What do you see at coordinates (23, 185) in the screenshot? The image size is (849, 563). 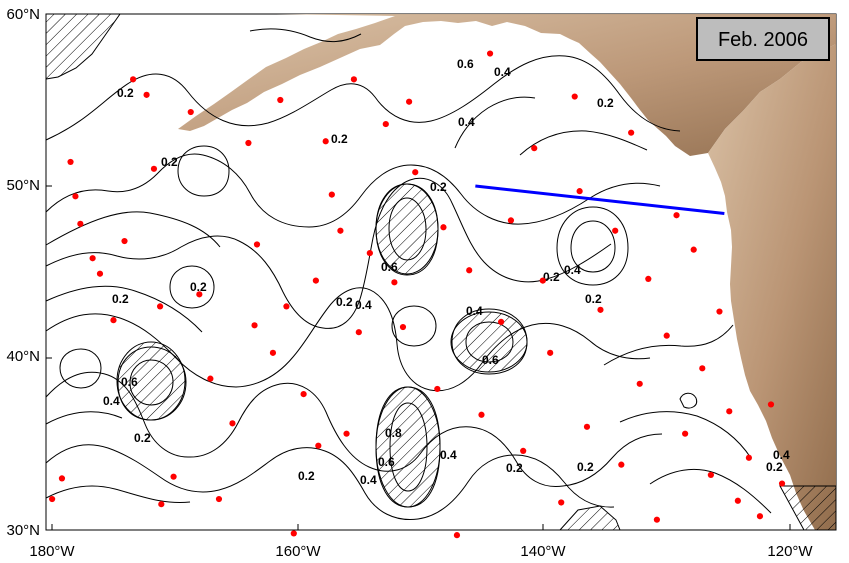 I see `lat-label-50n: 50°N` at bounding box center [23, 185].